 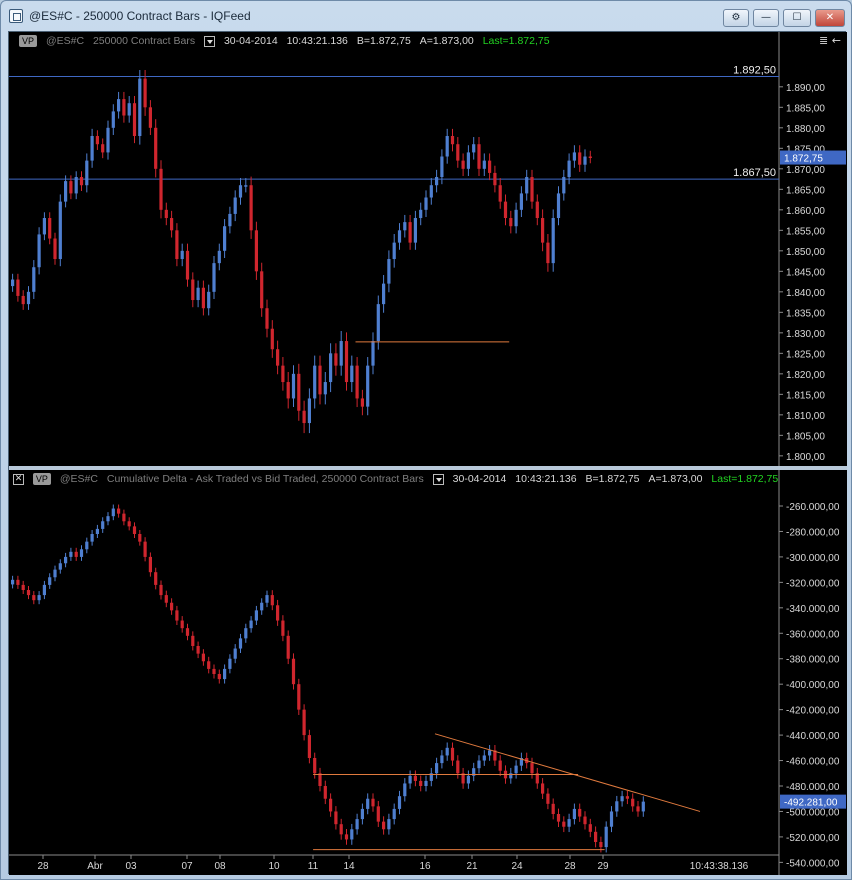 What do you see at coordinates (805, 293) in the screenshot?
I see `y-tick-label: 1.840,00` at bounding box center [805, 293].